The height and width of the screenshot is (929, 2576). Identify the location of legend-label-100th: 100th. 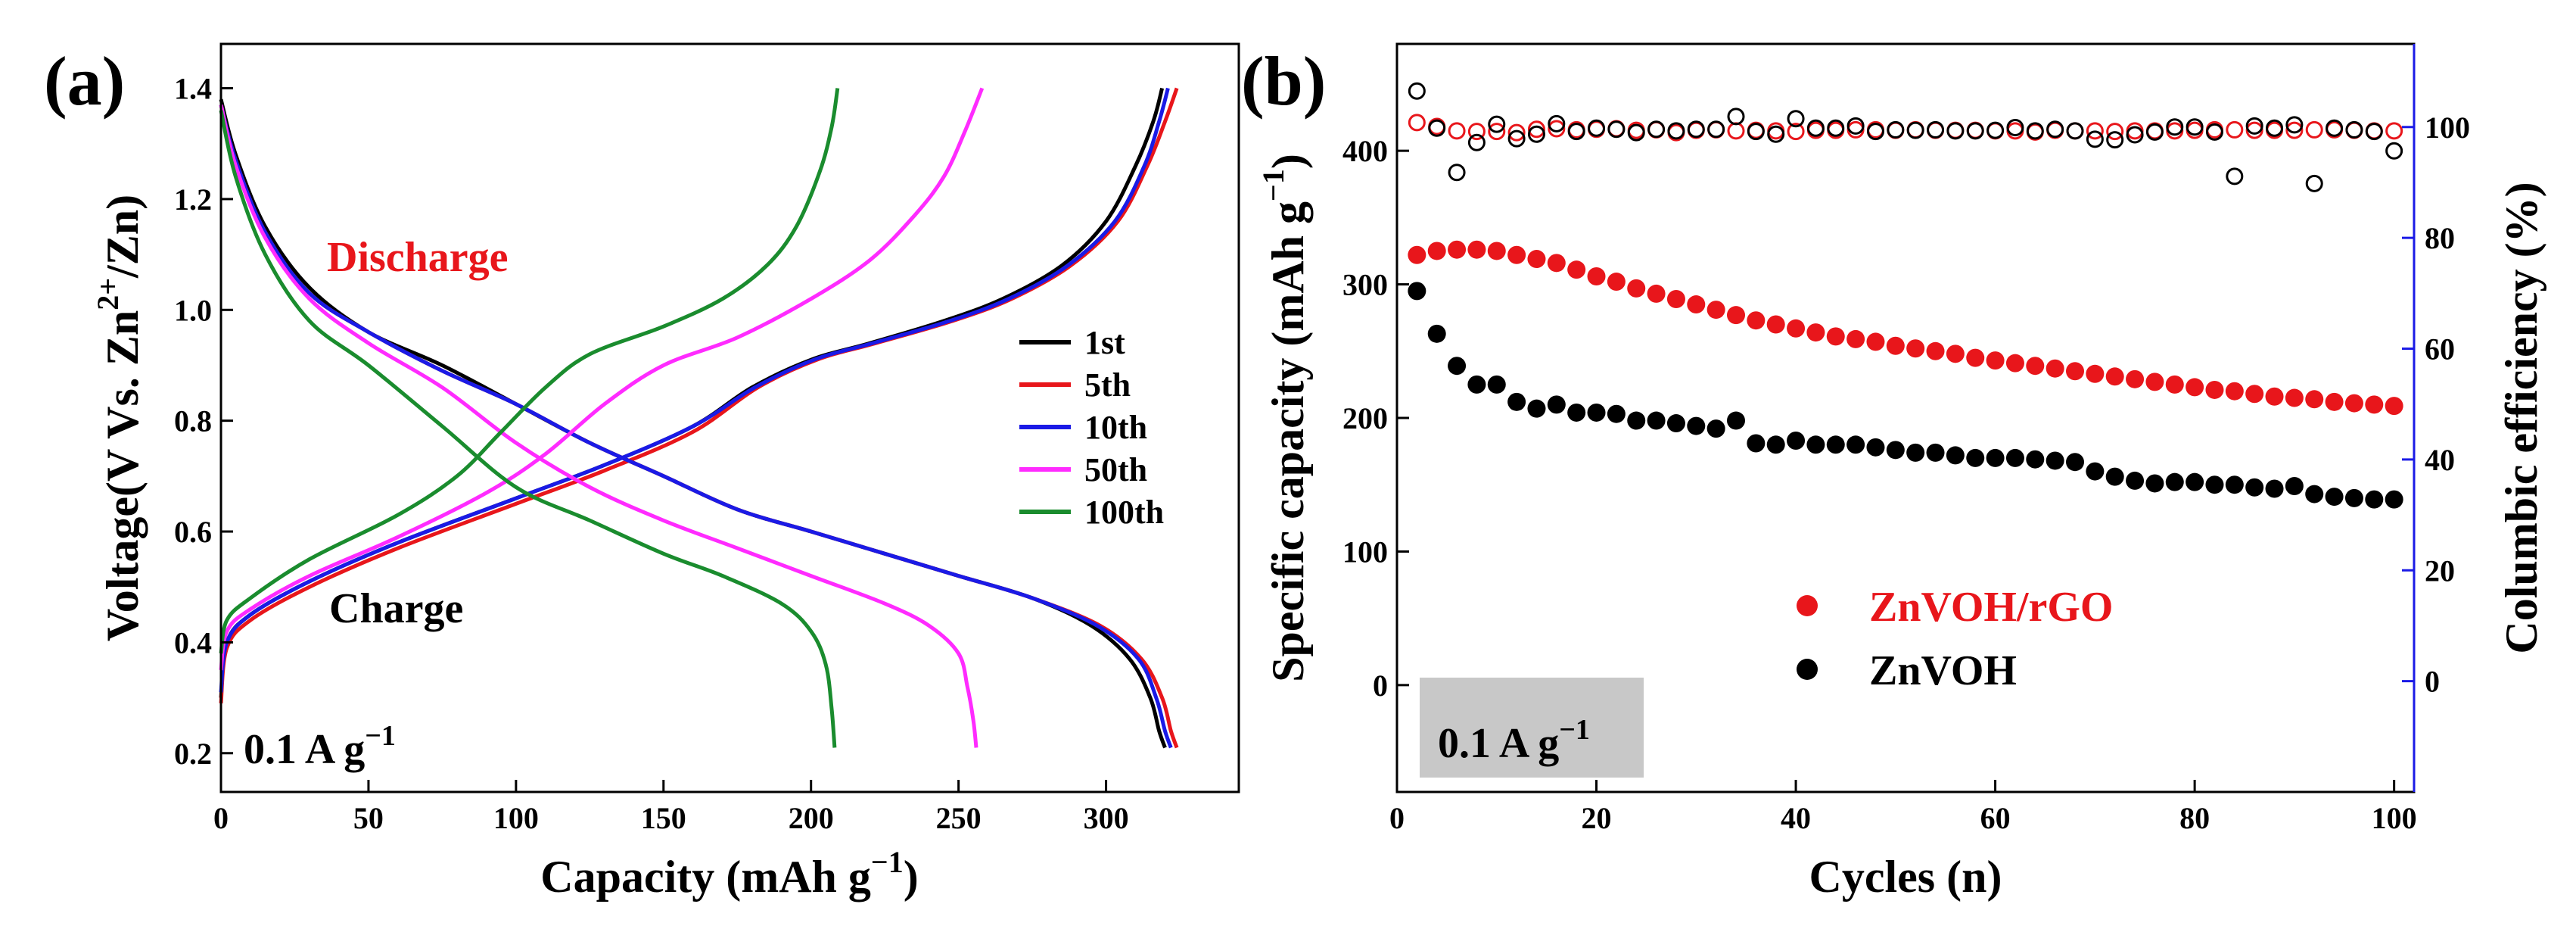
(1124, 512).